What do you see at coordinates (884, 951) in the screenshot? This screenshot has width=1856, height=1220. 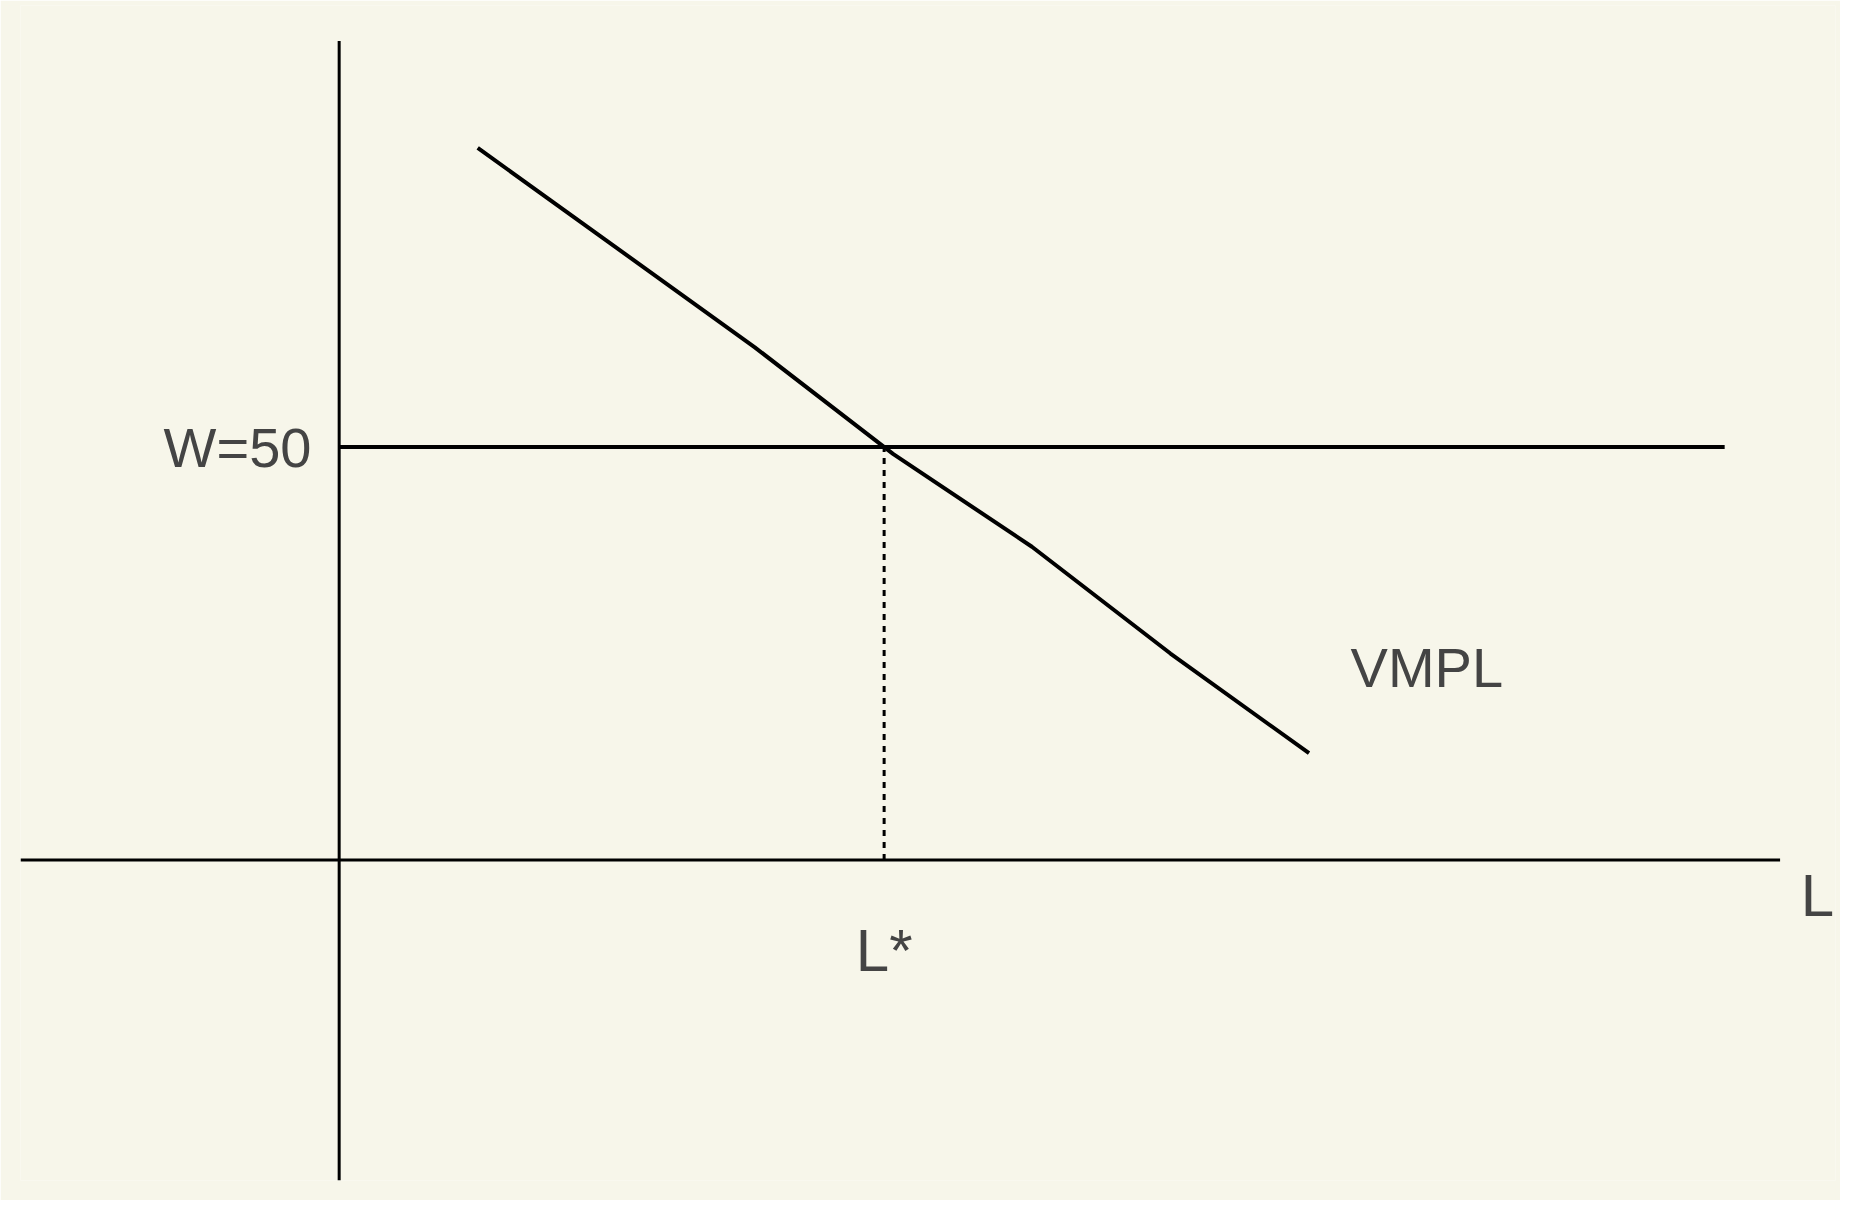 I see `text: L*` at bounding box center [884, 951].